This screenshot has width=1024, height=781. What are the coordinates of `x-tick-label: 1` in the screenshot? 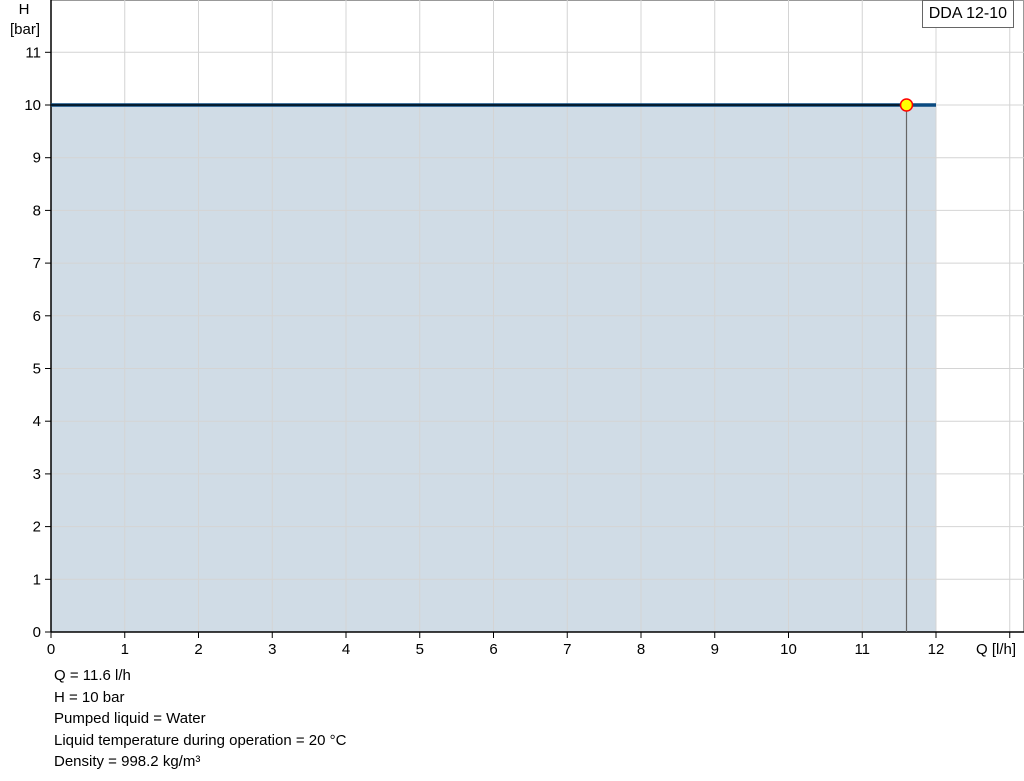 It's located at (125, 649).